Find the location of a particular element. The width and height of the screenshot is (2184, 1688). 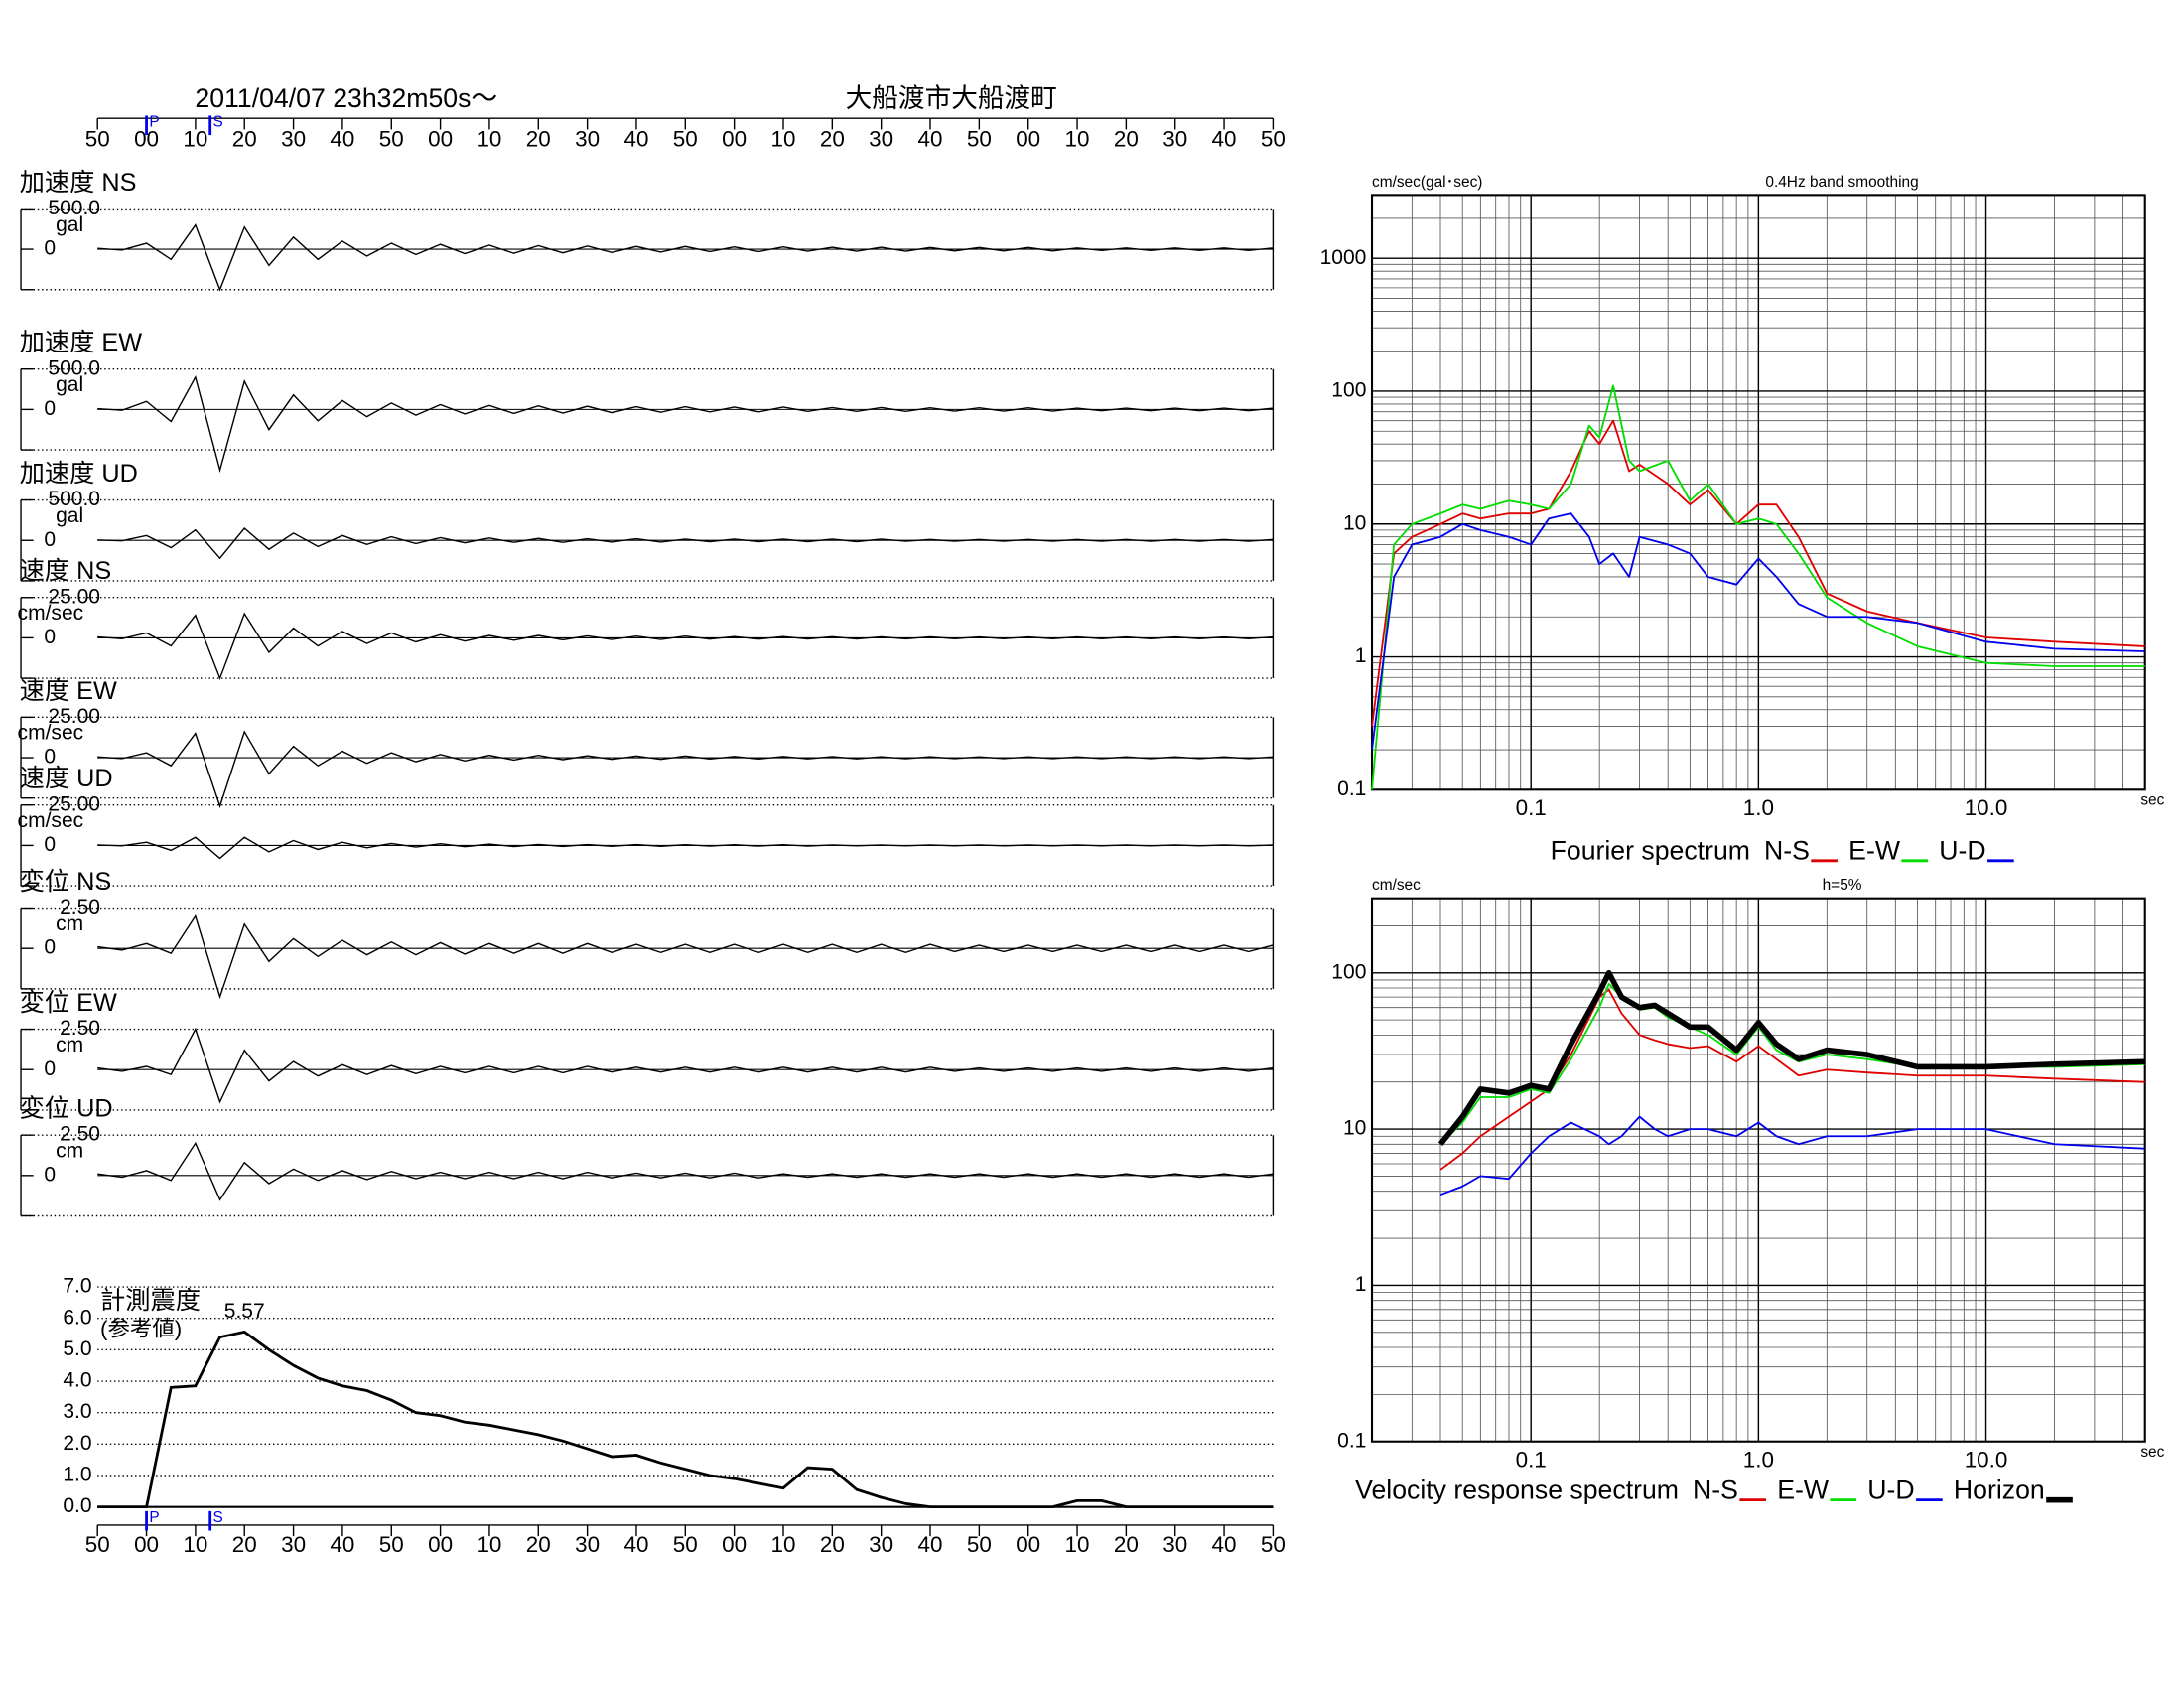

y-tick-label: 1.0 is located at coordinates (77, 1475).